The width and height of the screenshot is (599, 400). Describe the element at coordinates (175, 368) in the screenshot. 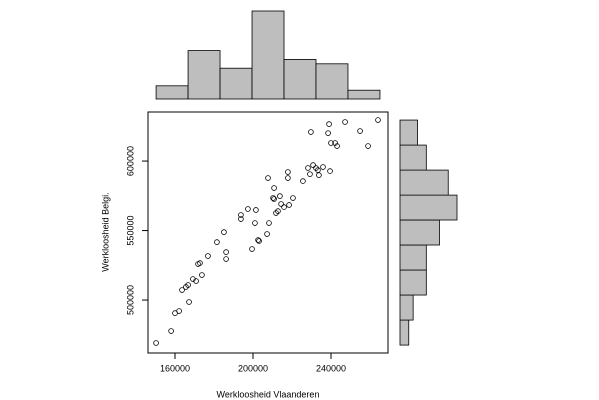

I see `x-tick-label: 160000` at that location.